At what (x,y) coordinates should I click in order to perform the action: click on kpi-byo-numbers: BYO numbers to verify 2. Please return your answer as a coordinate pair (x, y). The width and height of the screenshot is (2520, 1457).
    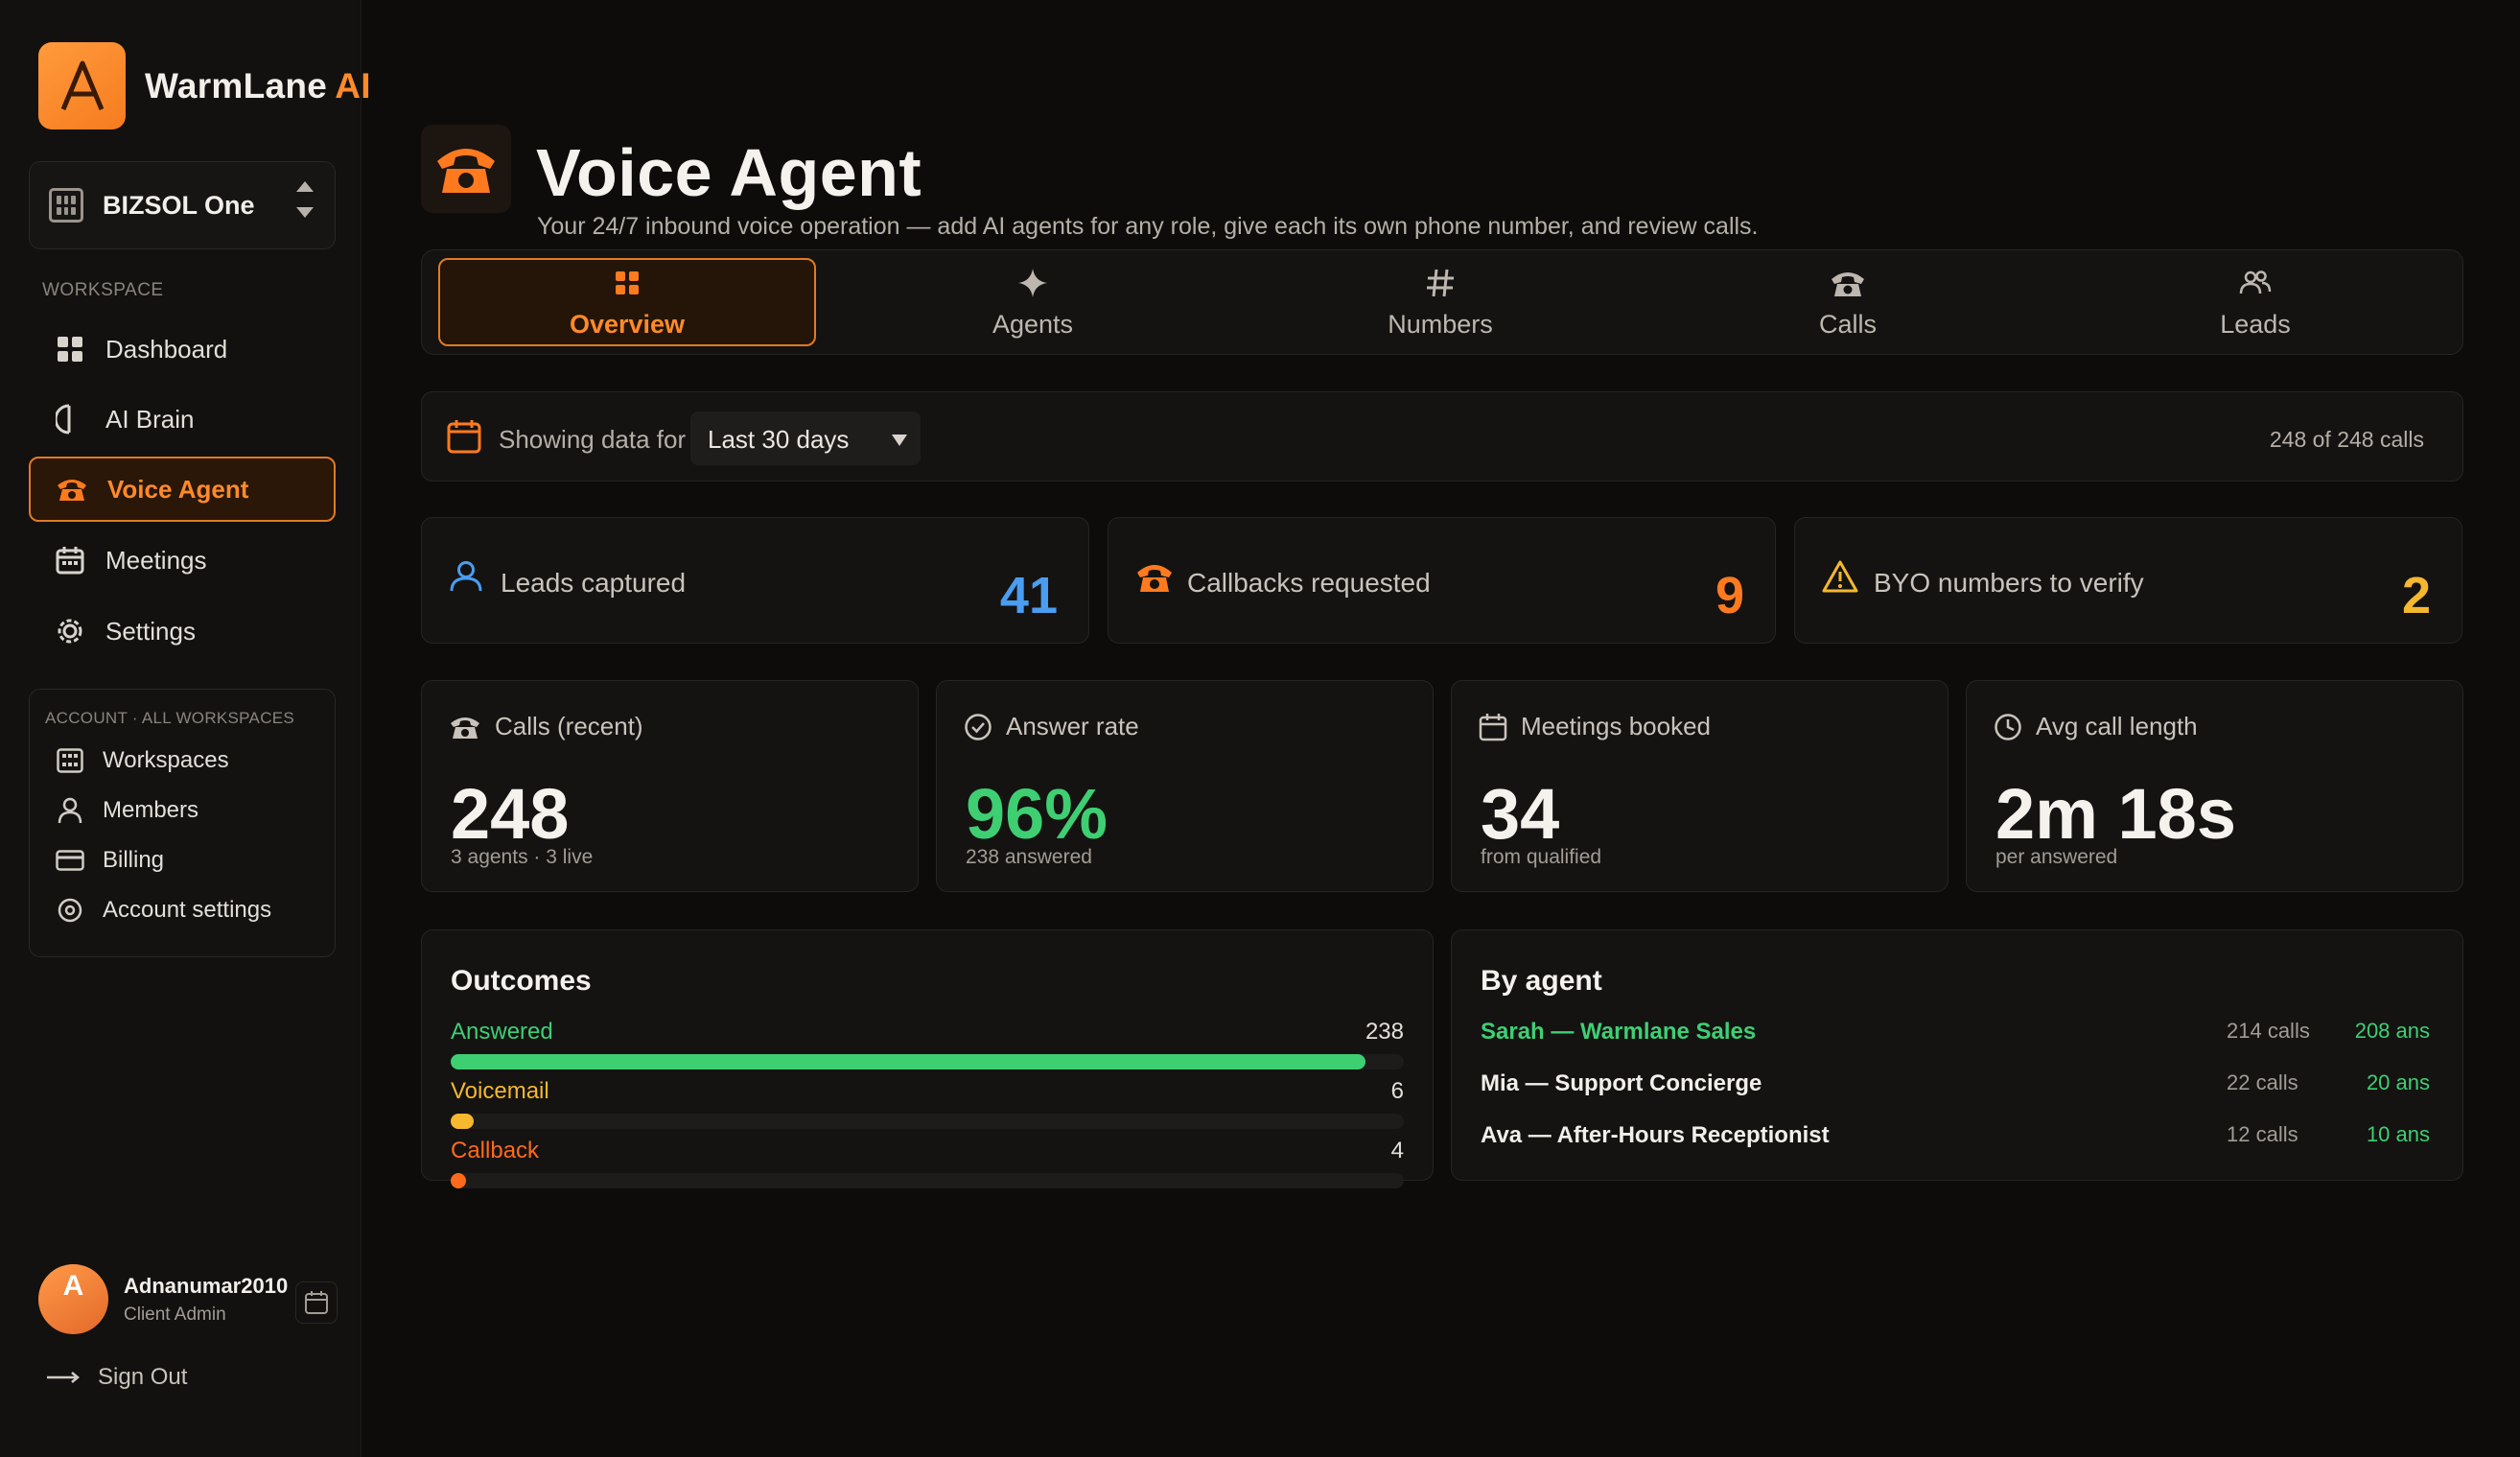
    Looking at the image, I should click on (2128, 581).